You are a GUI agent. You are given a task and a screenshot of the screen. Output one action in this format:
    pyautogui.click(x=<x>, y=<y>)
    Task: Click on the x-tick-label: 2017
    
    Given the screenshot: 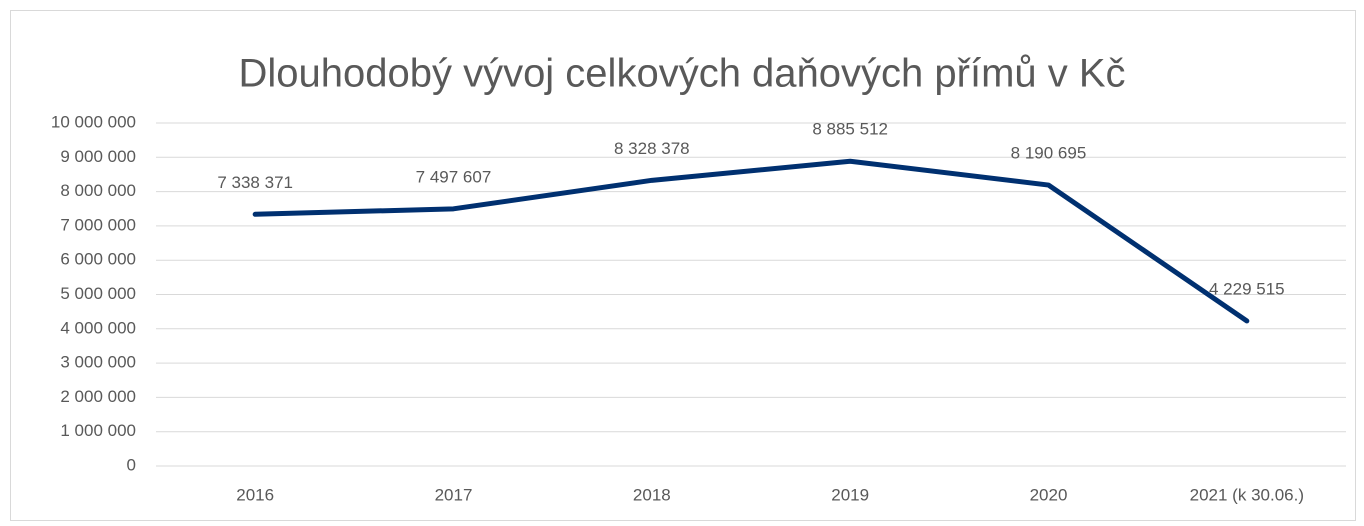 What is the action you would take?
    pyautogui.click(x=454, y=494)
    